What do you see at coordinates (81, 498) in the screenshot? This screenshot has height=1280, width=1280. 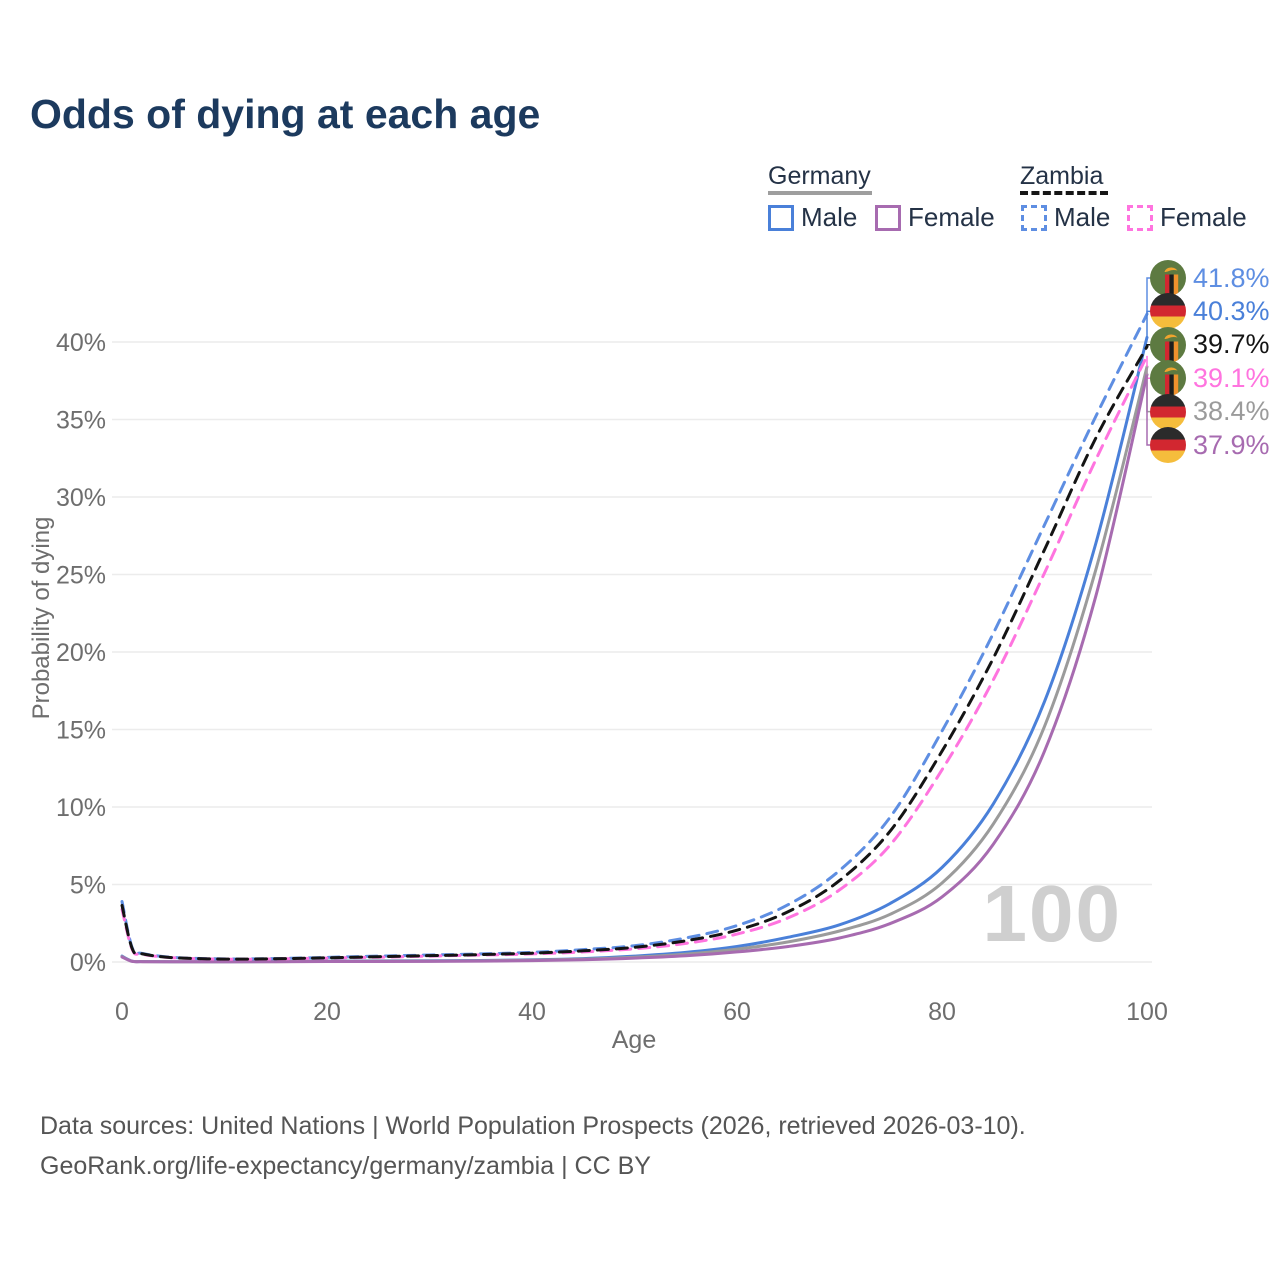 I see `y-tick-label: 30%` at bounding box center [81, 498].